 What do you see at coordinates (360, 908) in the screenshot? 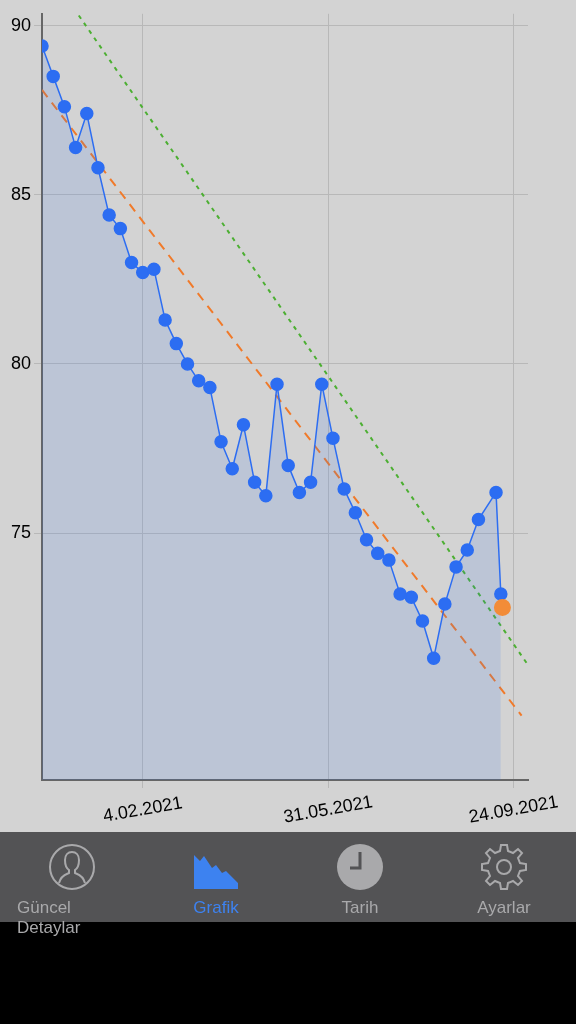
I see `text: Tarih` at bounding box center [360, 908].